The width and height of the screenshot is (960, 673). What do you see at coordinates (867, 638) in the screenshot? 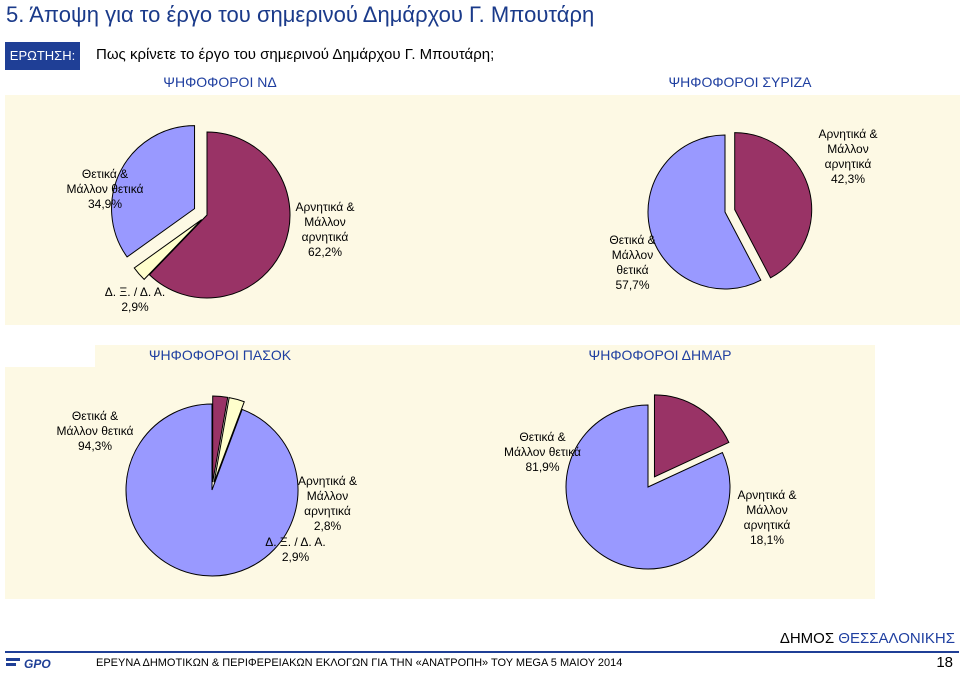
I see `municipality-name: ΔΗΜΟΣ ΘΕΣΣΑΛΟΝΙΚΗΣ` at bounding box center [867, 638].